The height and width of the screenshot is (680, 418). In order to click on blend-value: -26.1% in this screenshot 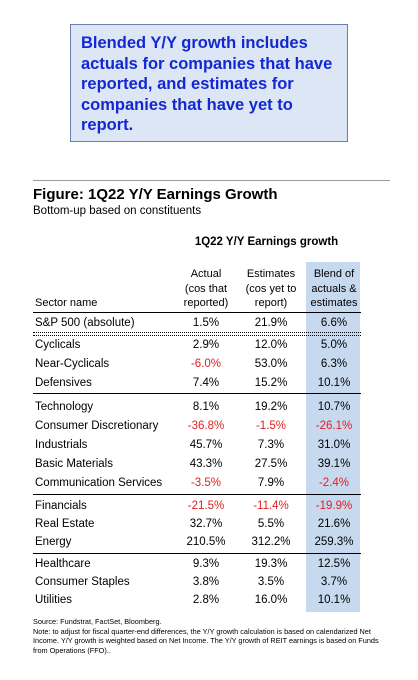, I will do `click(334, 426)`.